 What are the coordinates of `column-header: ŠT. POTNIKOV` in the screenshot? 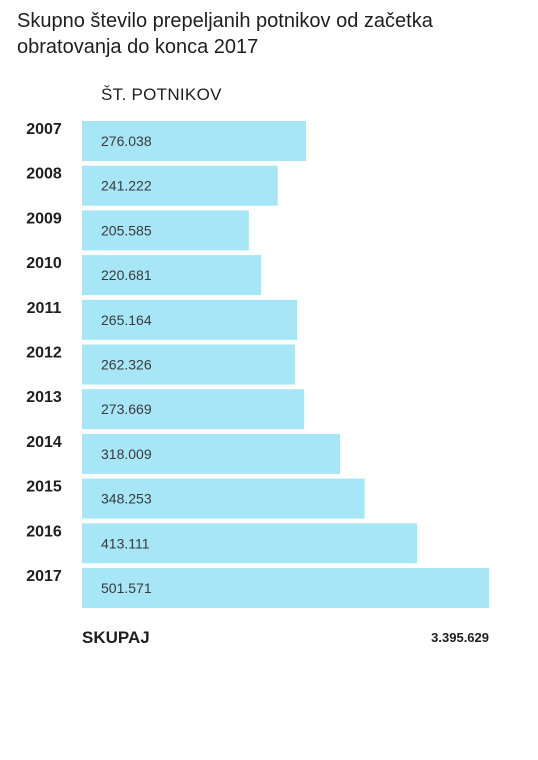 It's located at (161, 94).